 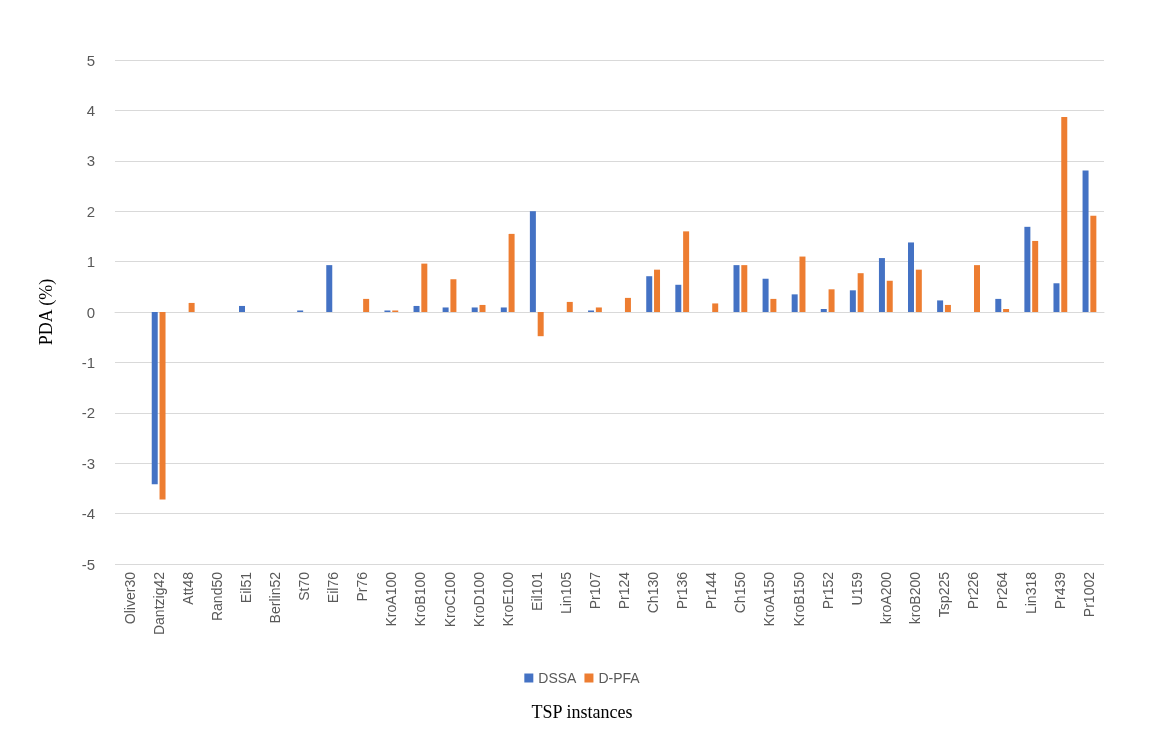 I want to click on y-tick-label: -4, so click(x=88, y=514).